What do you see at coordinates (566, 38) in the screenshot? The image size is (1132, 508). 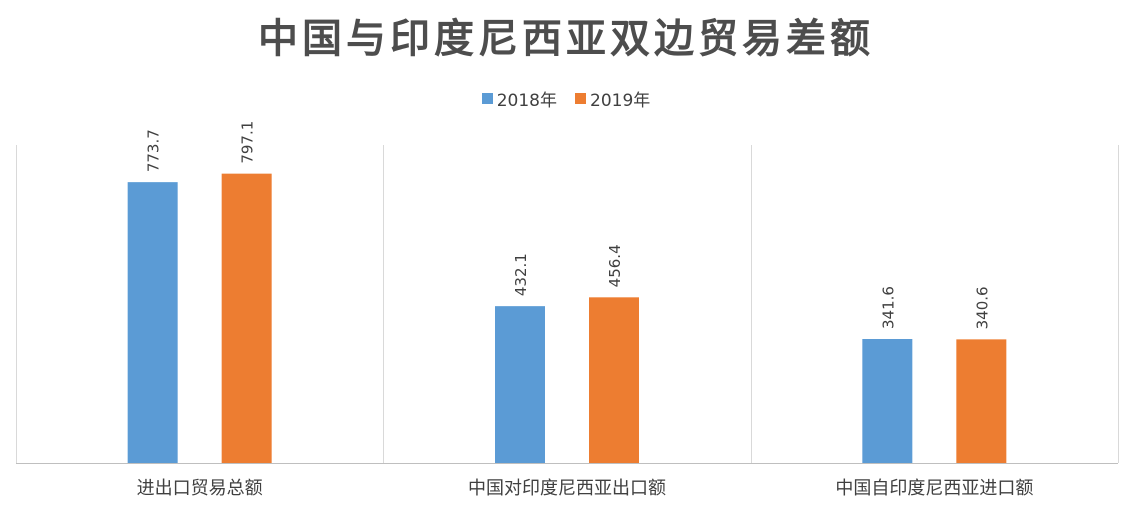 I see `chart-title: 中国与印度尼西亚双边贸易差额` at bounding box center [566, 38].